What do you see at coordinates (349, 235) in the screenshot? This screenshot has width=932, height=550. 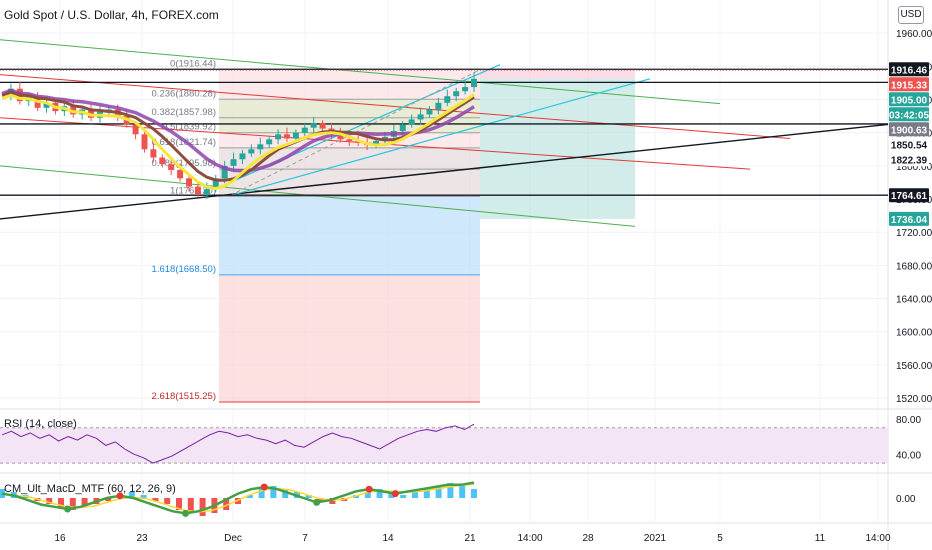 I see `fib-zone-blue` at bounding box center [349, 235].